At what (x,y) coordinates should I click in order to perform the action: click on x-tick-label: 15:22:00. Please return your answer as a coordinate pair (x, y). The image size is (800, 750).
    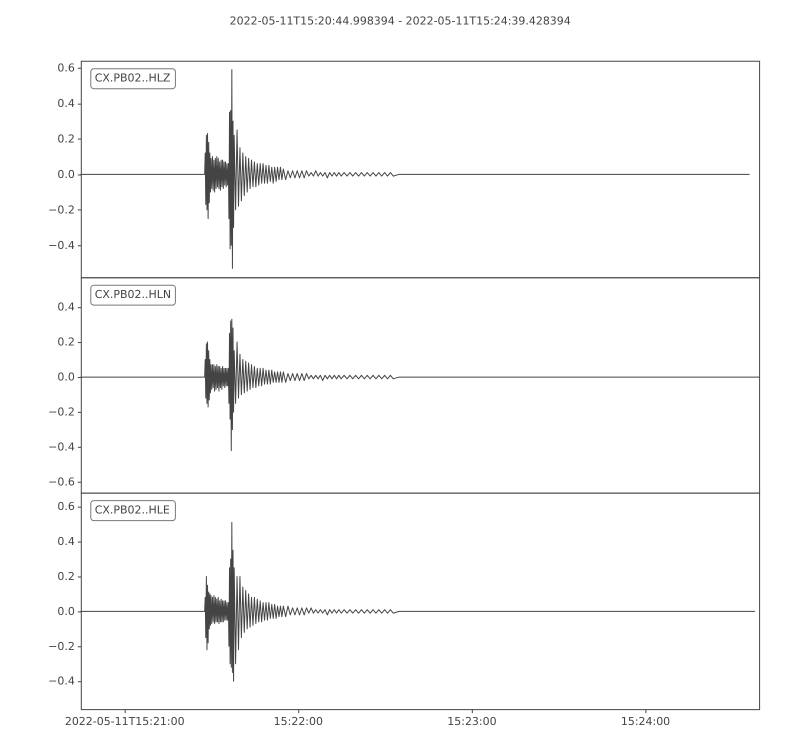
    Looking at the image, I should click on (298, 721).